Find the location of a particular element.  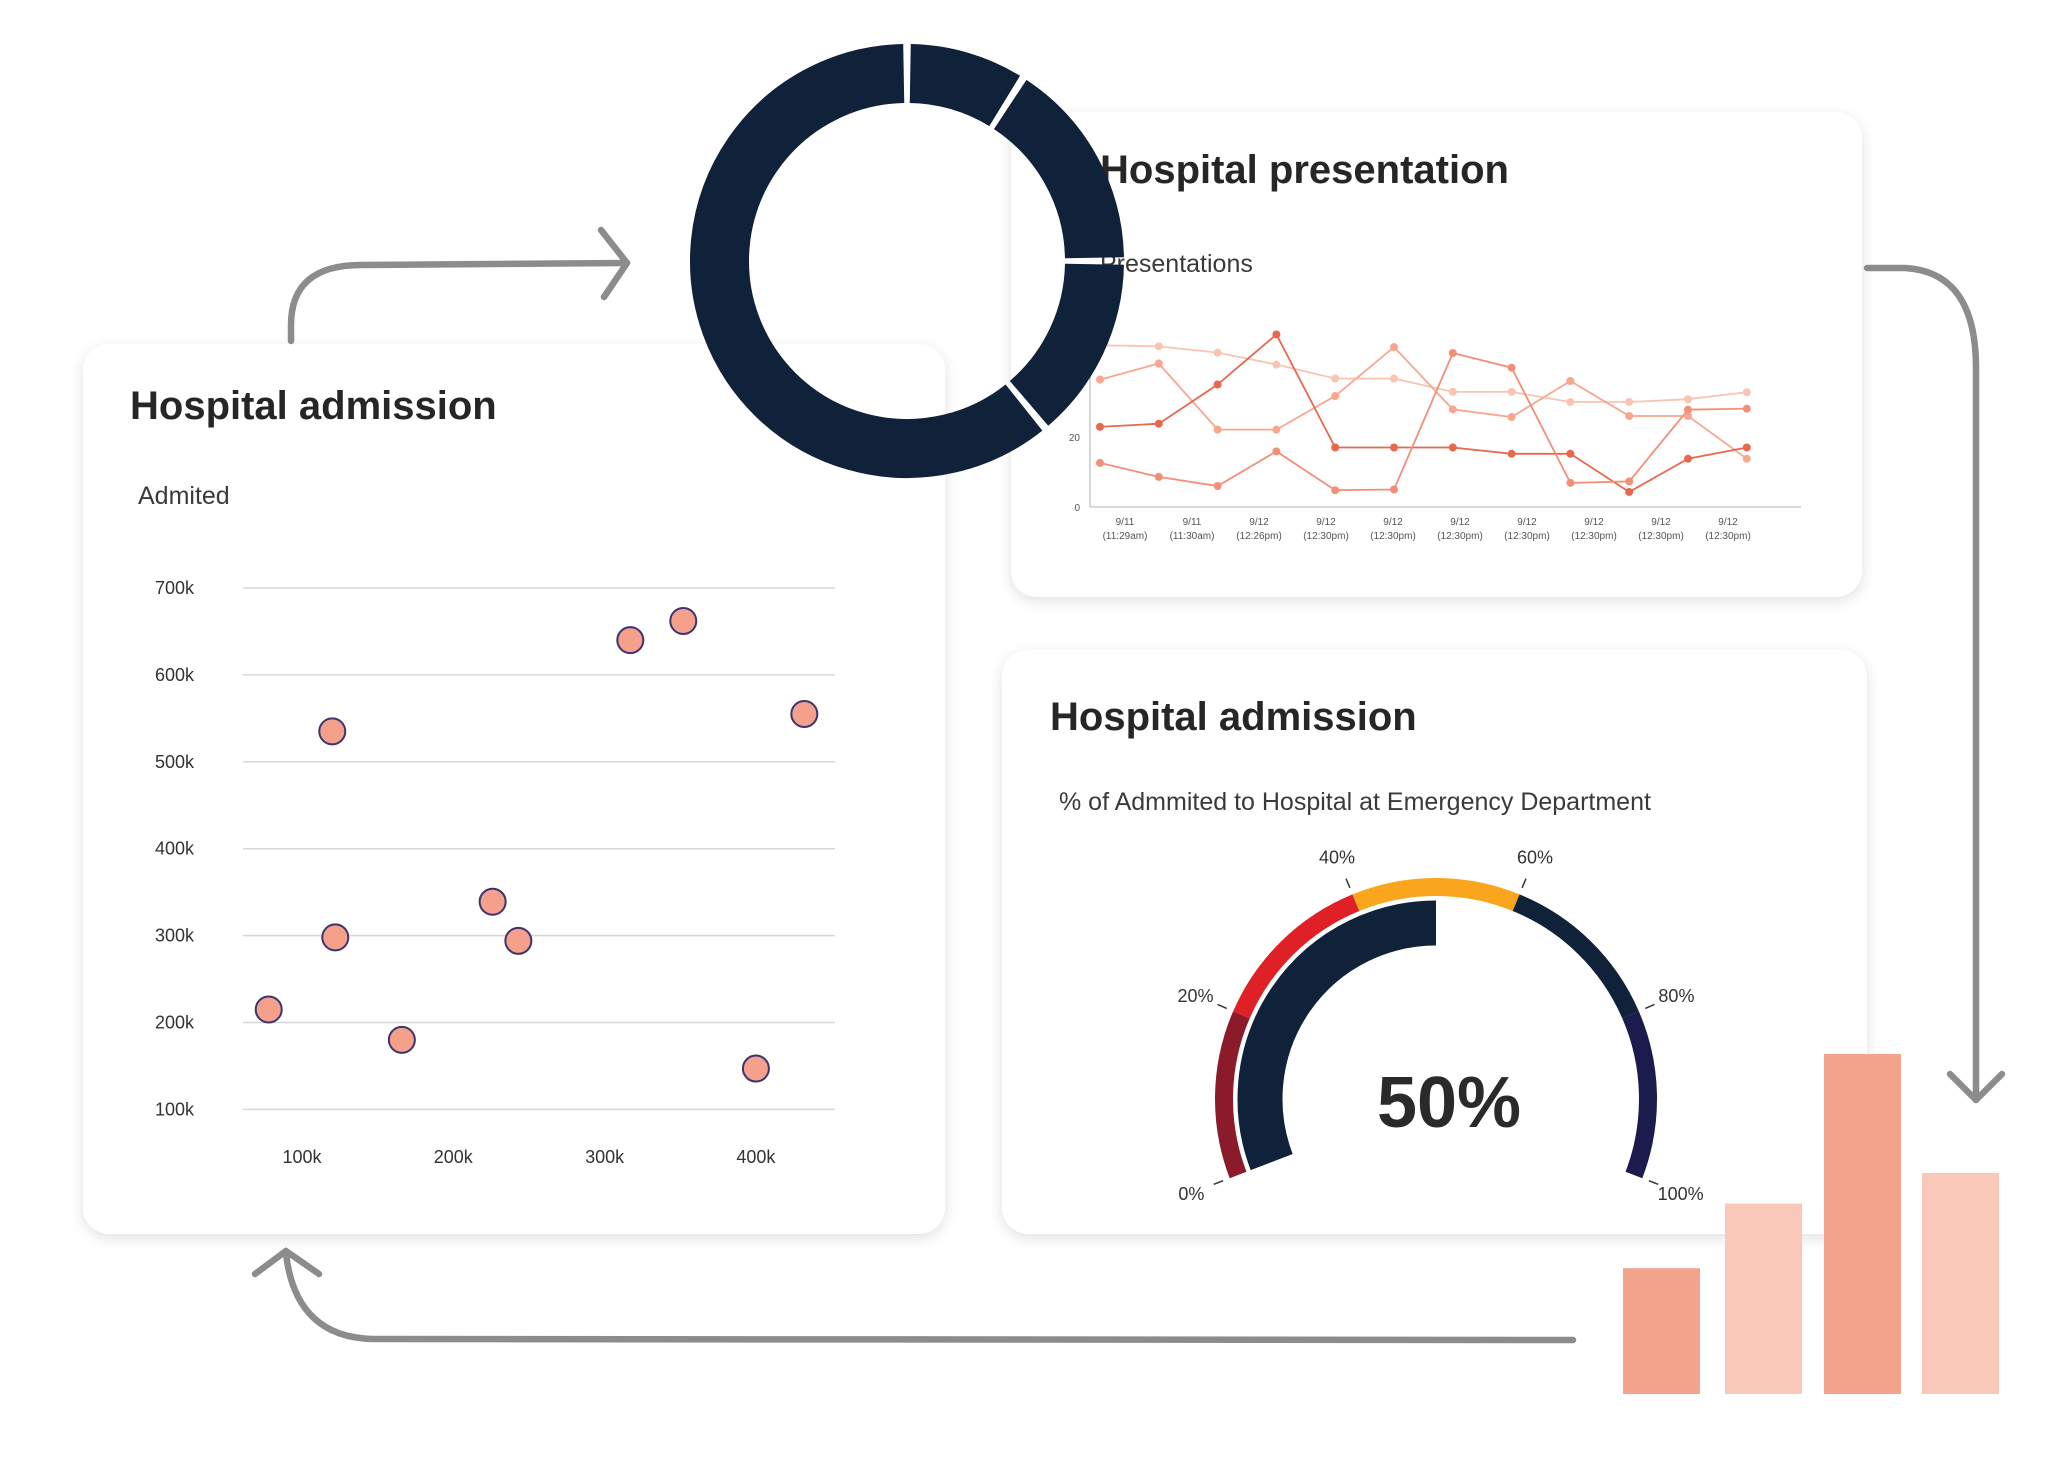

card-subtitle: Admited is located at coordinates (184, 496).